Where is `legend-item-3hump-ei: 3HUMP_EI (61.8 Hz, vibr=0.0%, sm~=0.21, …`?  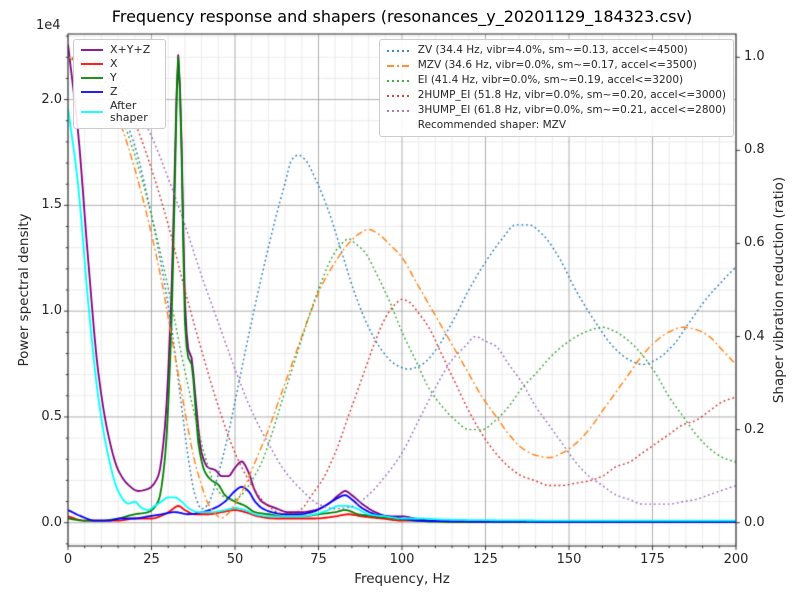 legend-item-3hump-ei: 3HUMP_EI (61.8 Hz, vibr=0.0%, sm~=0.21, … is located at coordinates (556, 110).